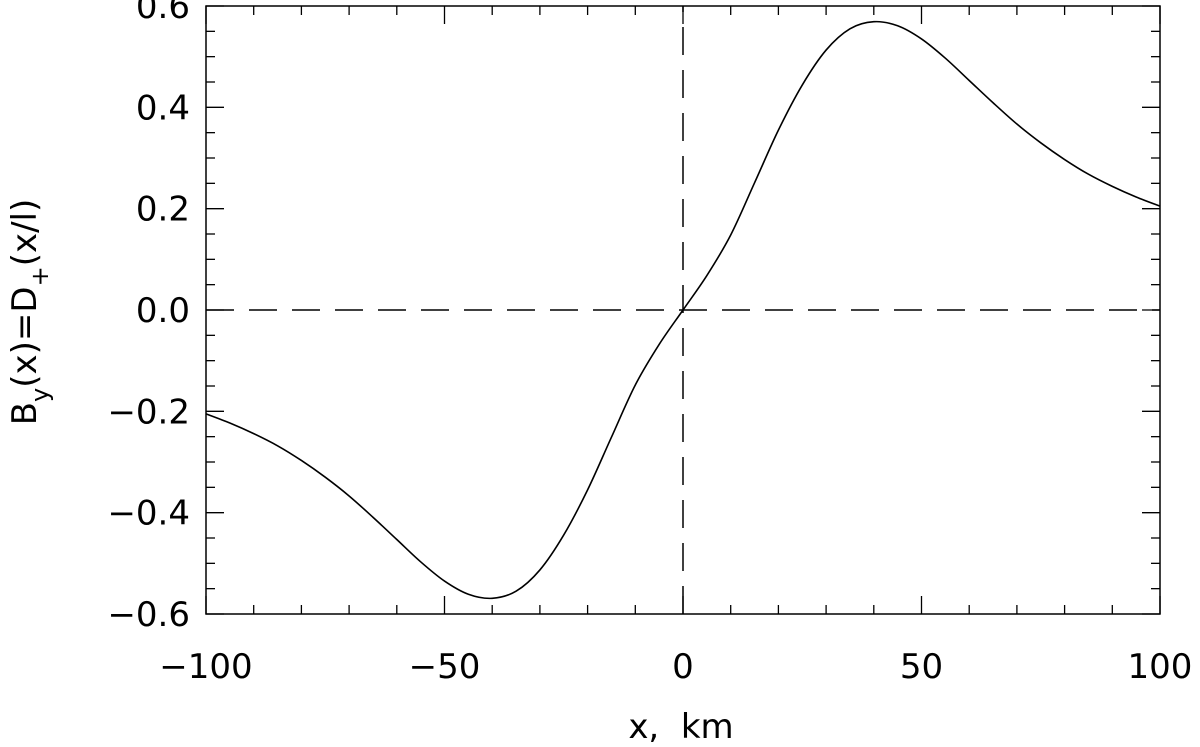 Image resolution: width=1200 pixels, height=747 pixels. What do you see at coordinates (680, 727) in the screenshot?
I see `x-axis-label: x, km` at bounding box center [680, 727].